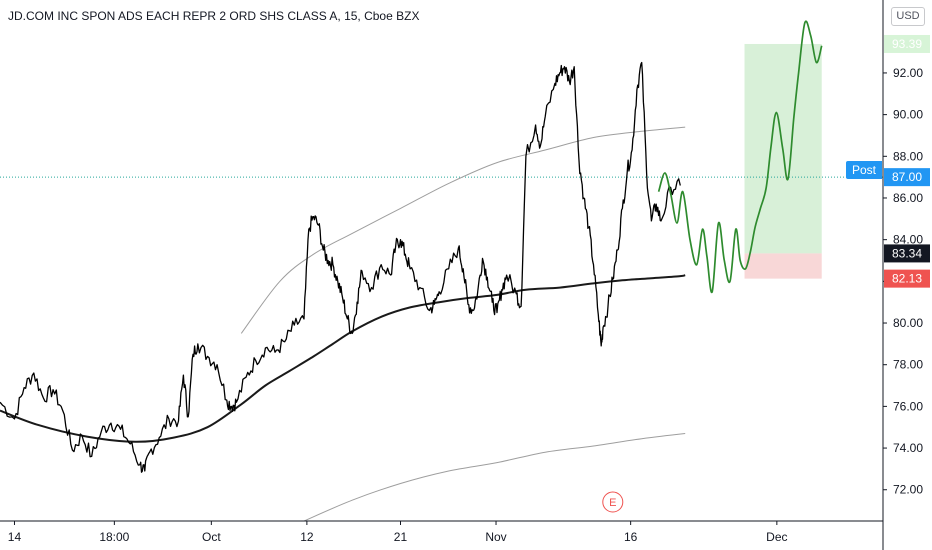 The image size is (932, 550). Describe the element at coordinates (114, 537) in the screenshot. I see `x-tick-label: 18:00` at that location.